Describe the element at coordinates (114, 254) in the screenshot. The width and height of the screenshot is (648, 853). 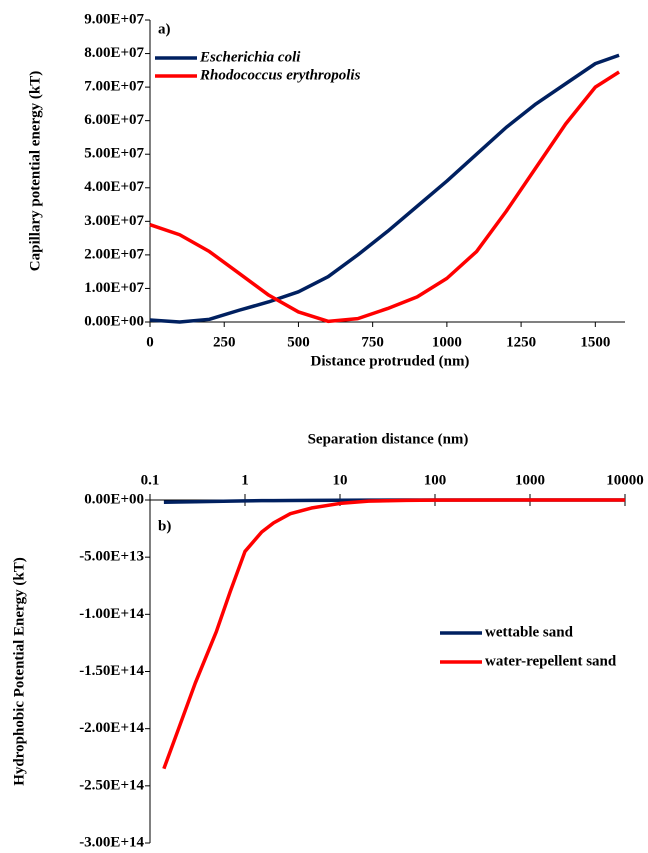
I see `y-tick-label: 2.00E+07` at that location.